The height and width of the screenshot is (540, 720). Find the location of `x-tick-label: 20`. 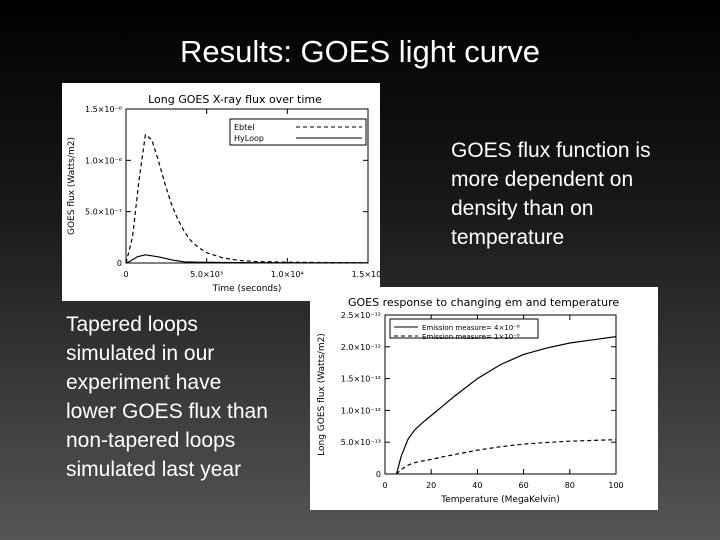

x-tick-label: 20 is located at coordinates (431, 485).